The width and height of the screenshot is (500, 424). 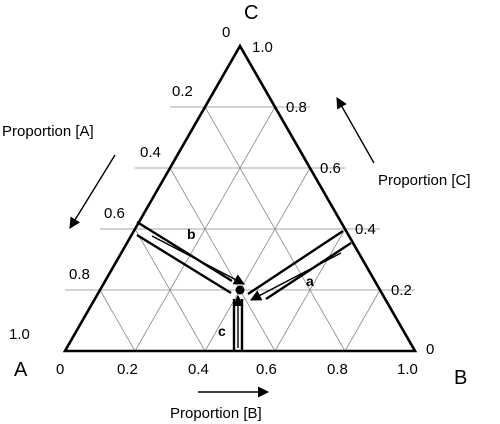 What do you see at coordinates (424, 180) in the screenshot?
I see `axis-label-c: Proportion [C]` at bounding box center [424, 180].